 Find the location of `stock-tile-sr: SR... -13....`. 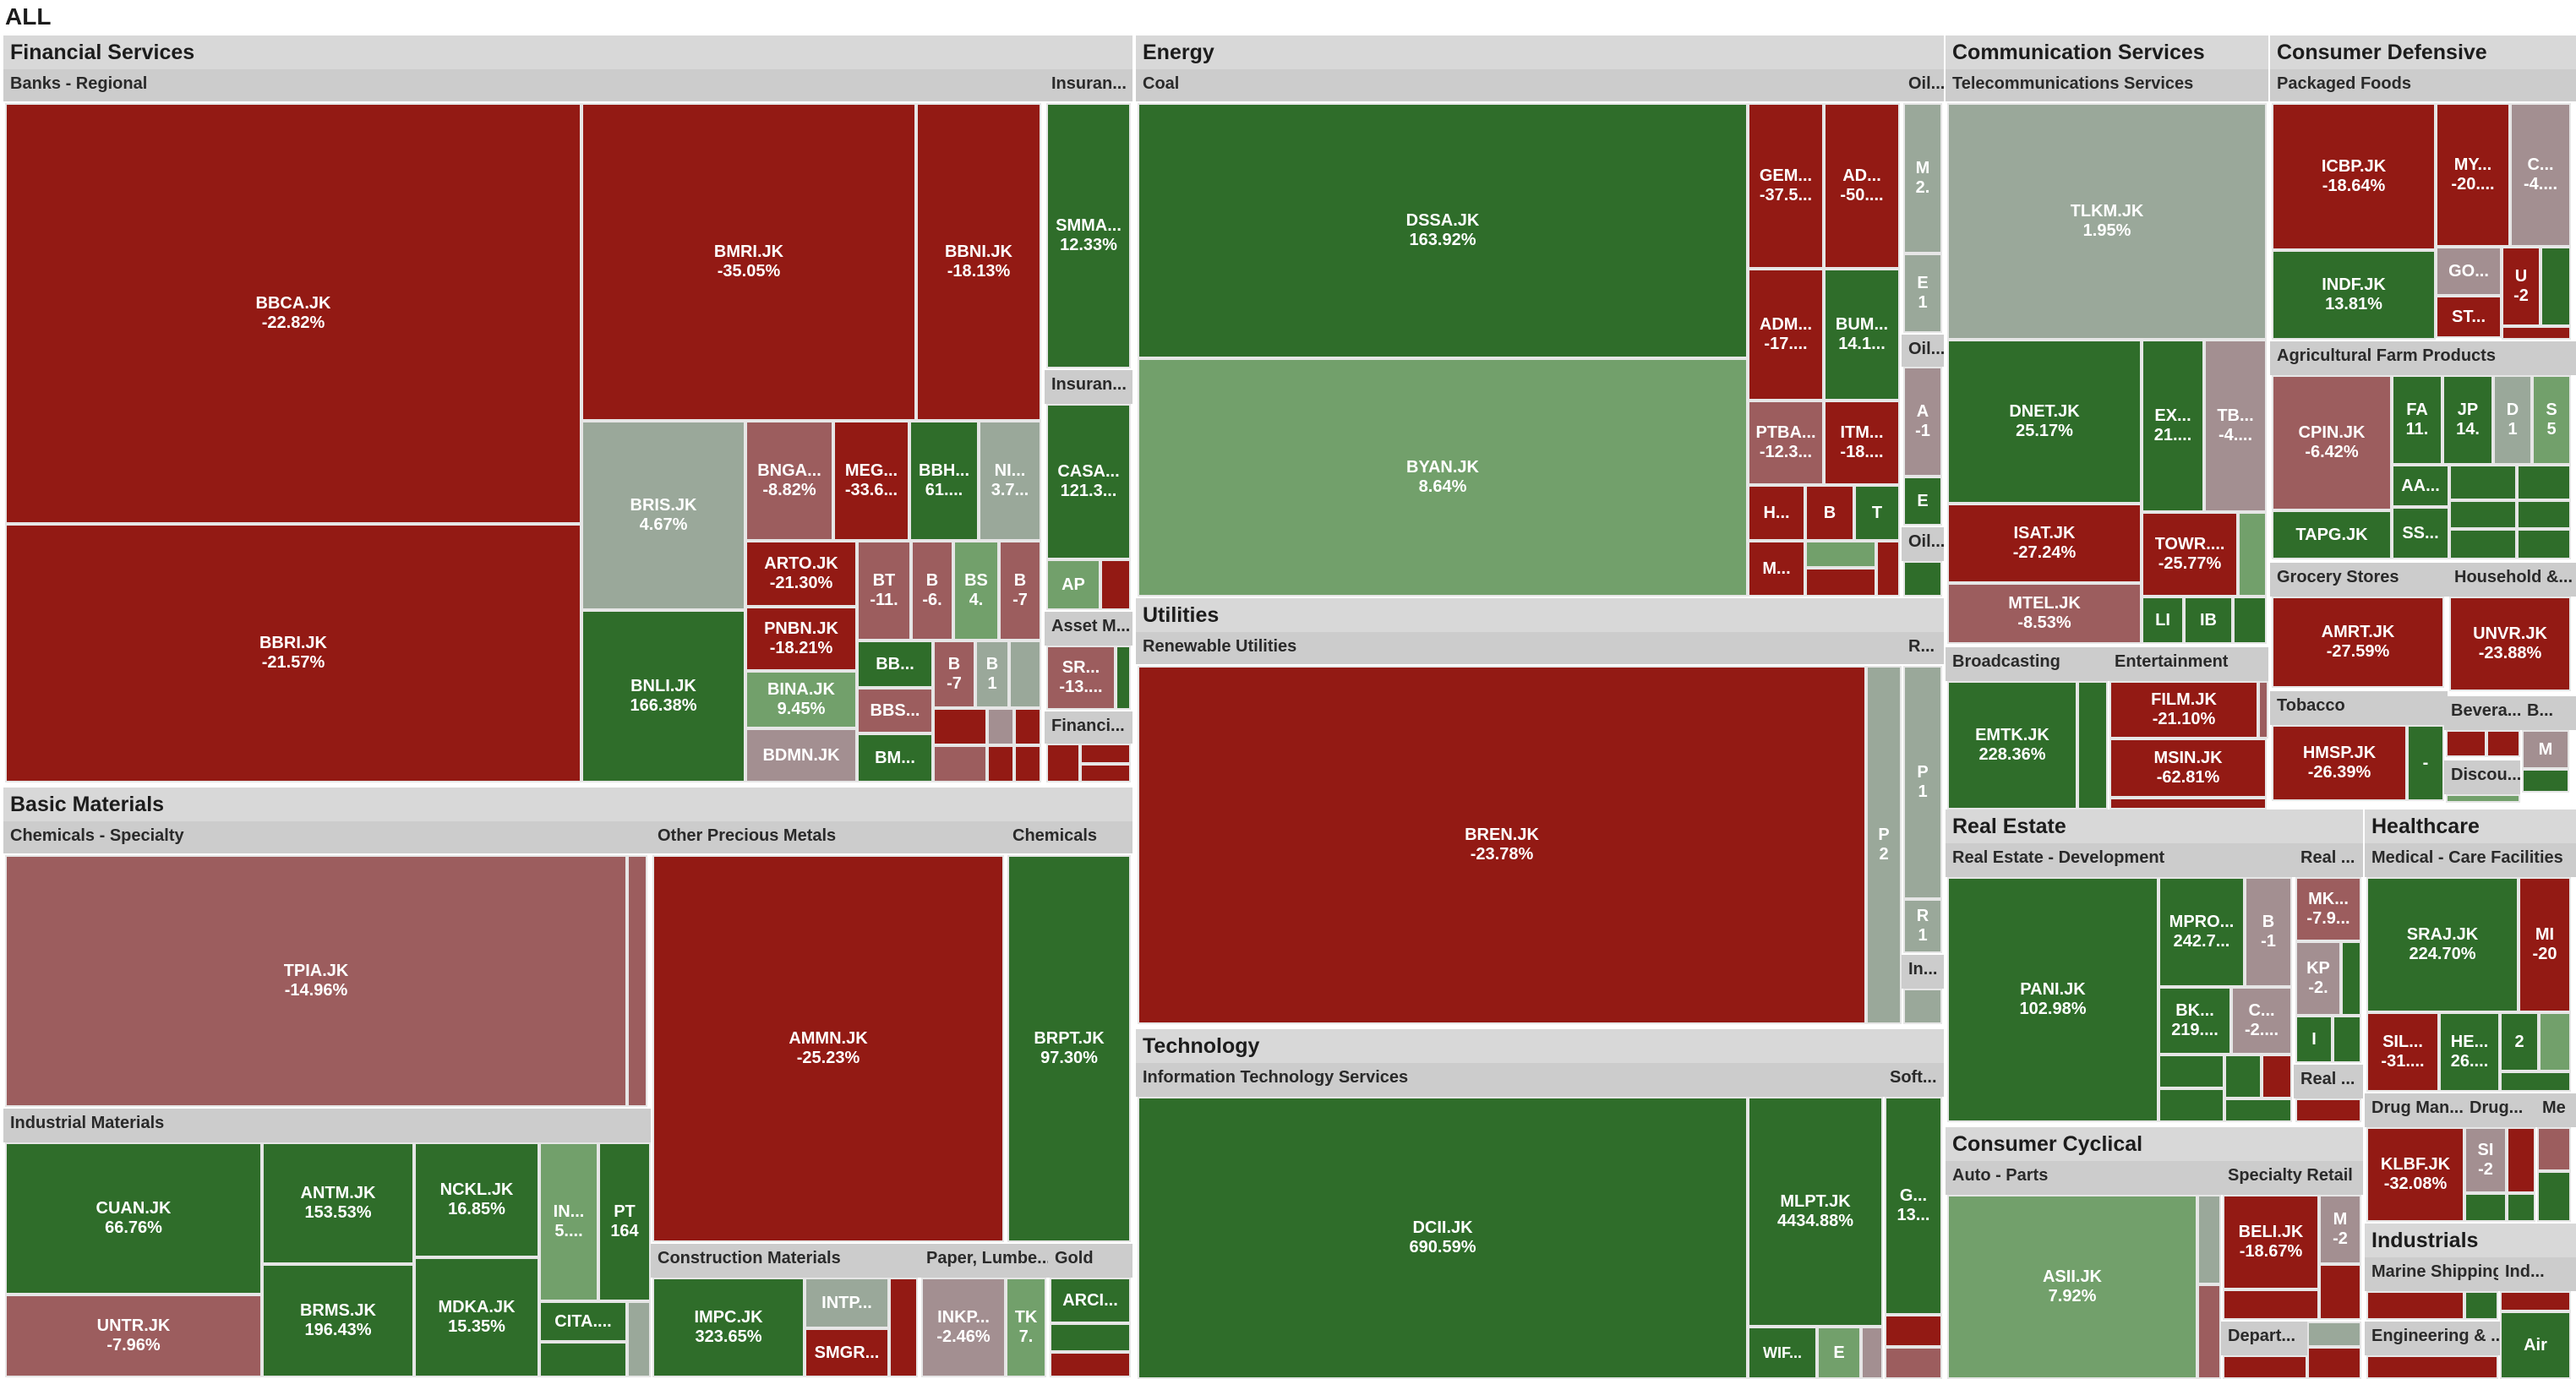

stock-tile-sr: SR... -13.... is located at coordinates (1081, 678).